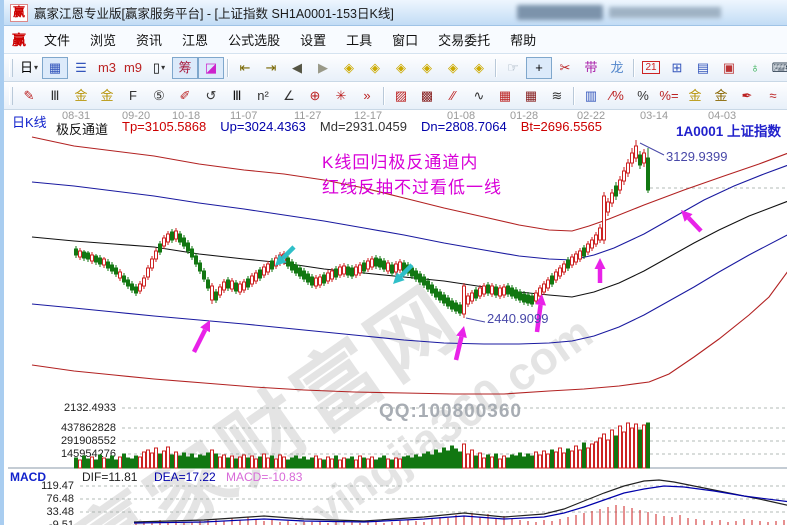 This screenshot has height=525, width=787. What do you see at coordinates (654, 116) in the screenshot?
I see `date-tick: 03-14` at bounding box center [654, 116].